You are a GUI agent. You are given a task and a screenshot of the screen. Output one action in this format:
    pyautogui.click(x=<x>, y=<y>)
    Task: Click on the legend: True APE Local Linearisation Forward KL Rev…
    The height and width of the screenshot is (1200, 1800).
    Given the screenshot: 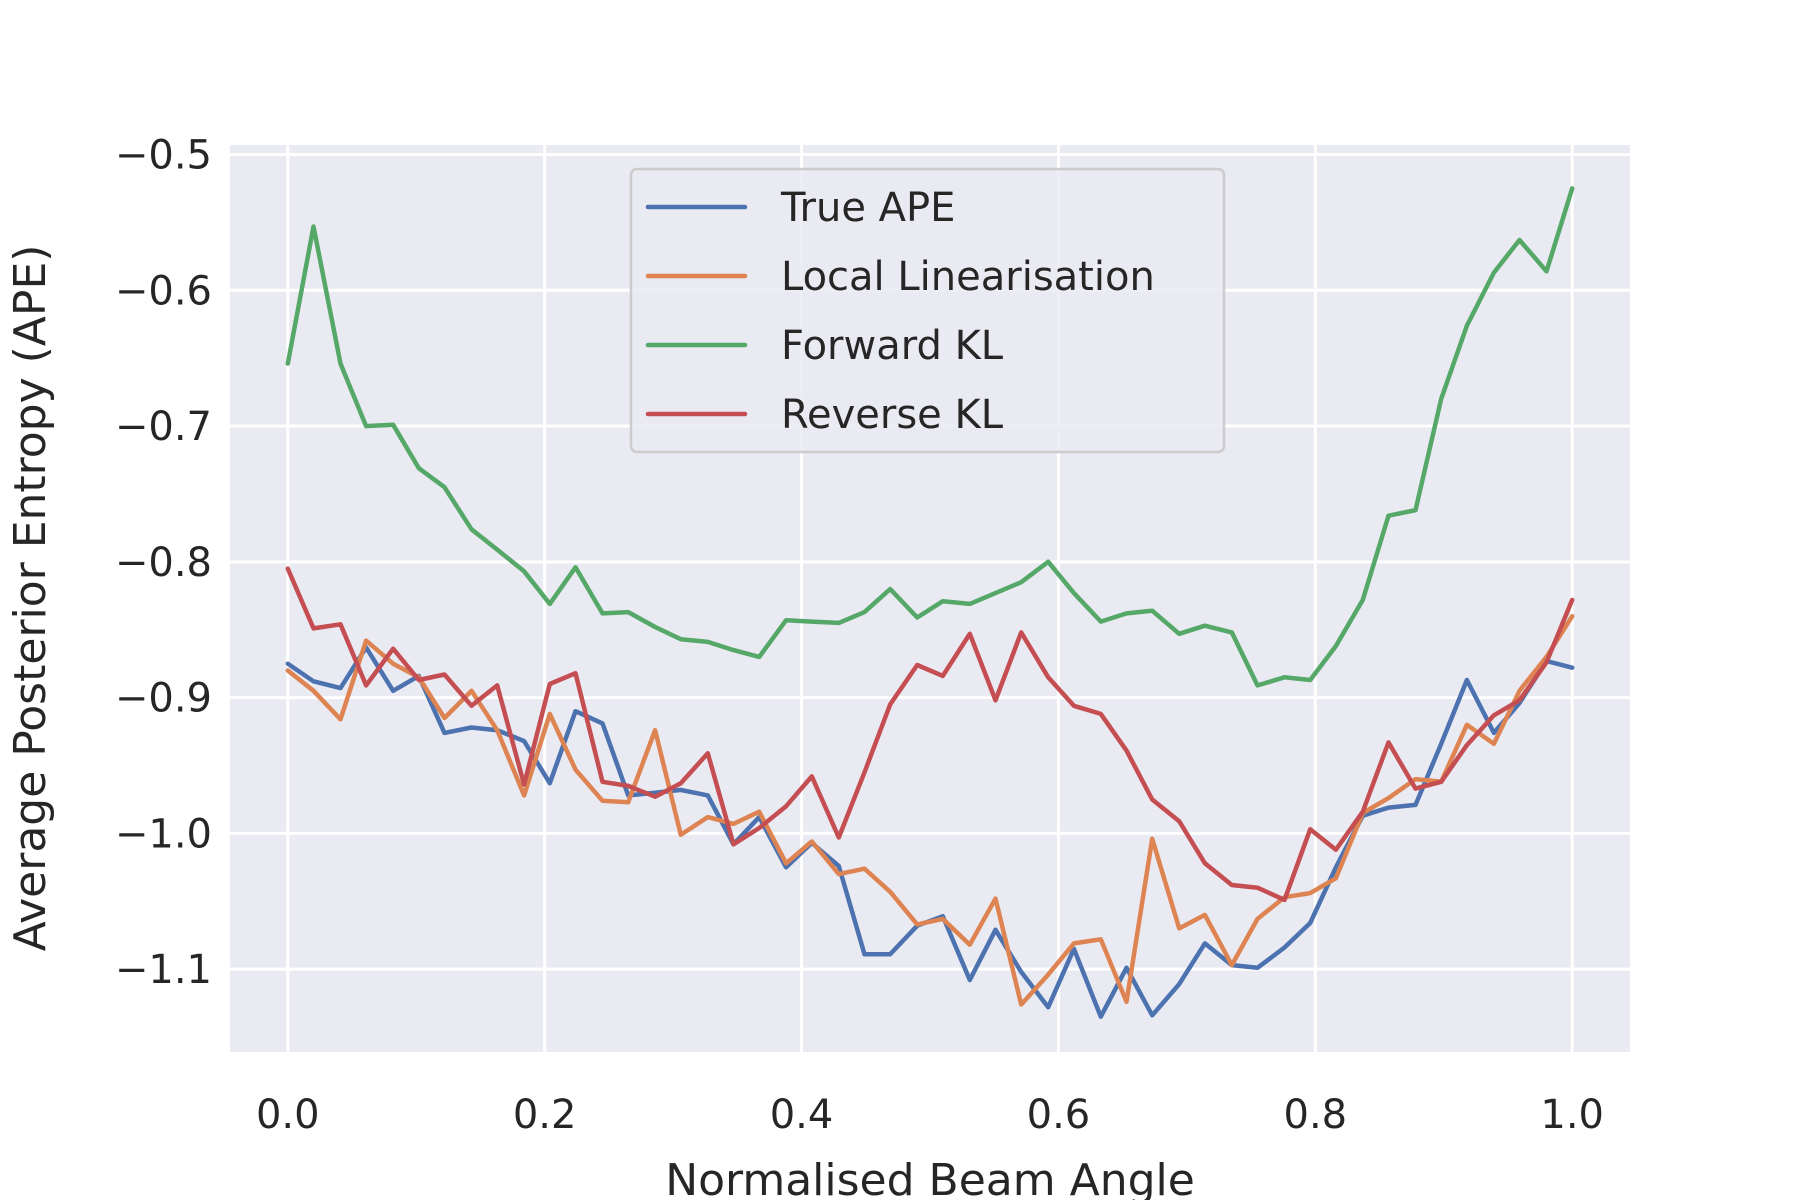 What is the action you would take?
    pyautogui.click(x=927, y=310)
    